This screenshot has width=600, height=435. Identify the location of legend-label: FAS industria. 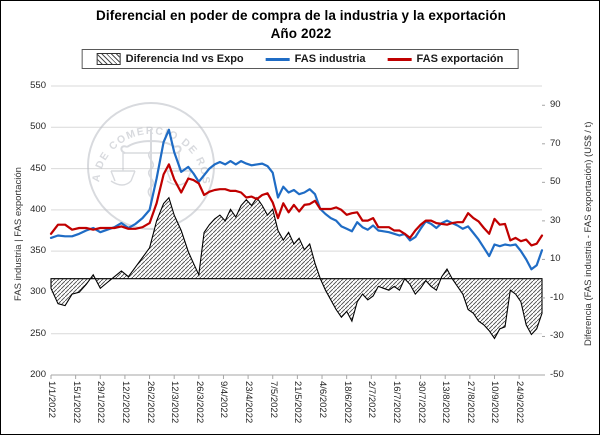
(330, 59).